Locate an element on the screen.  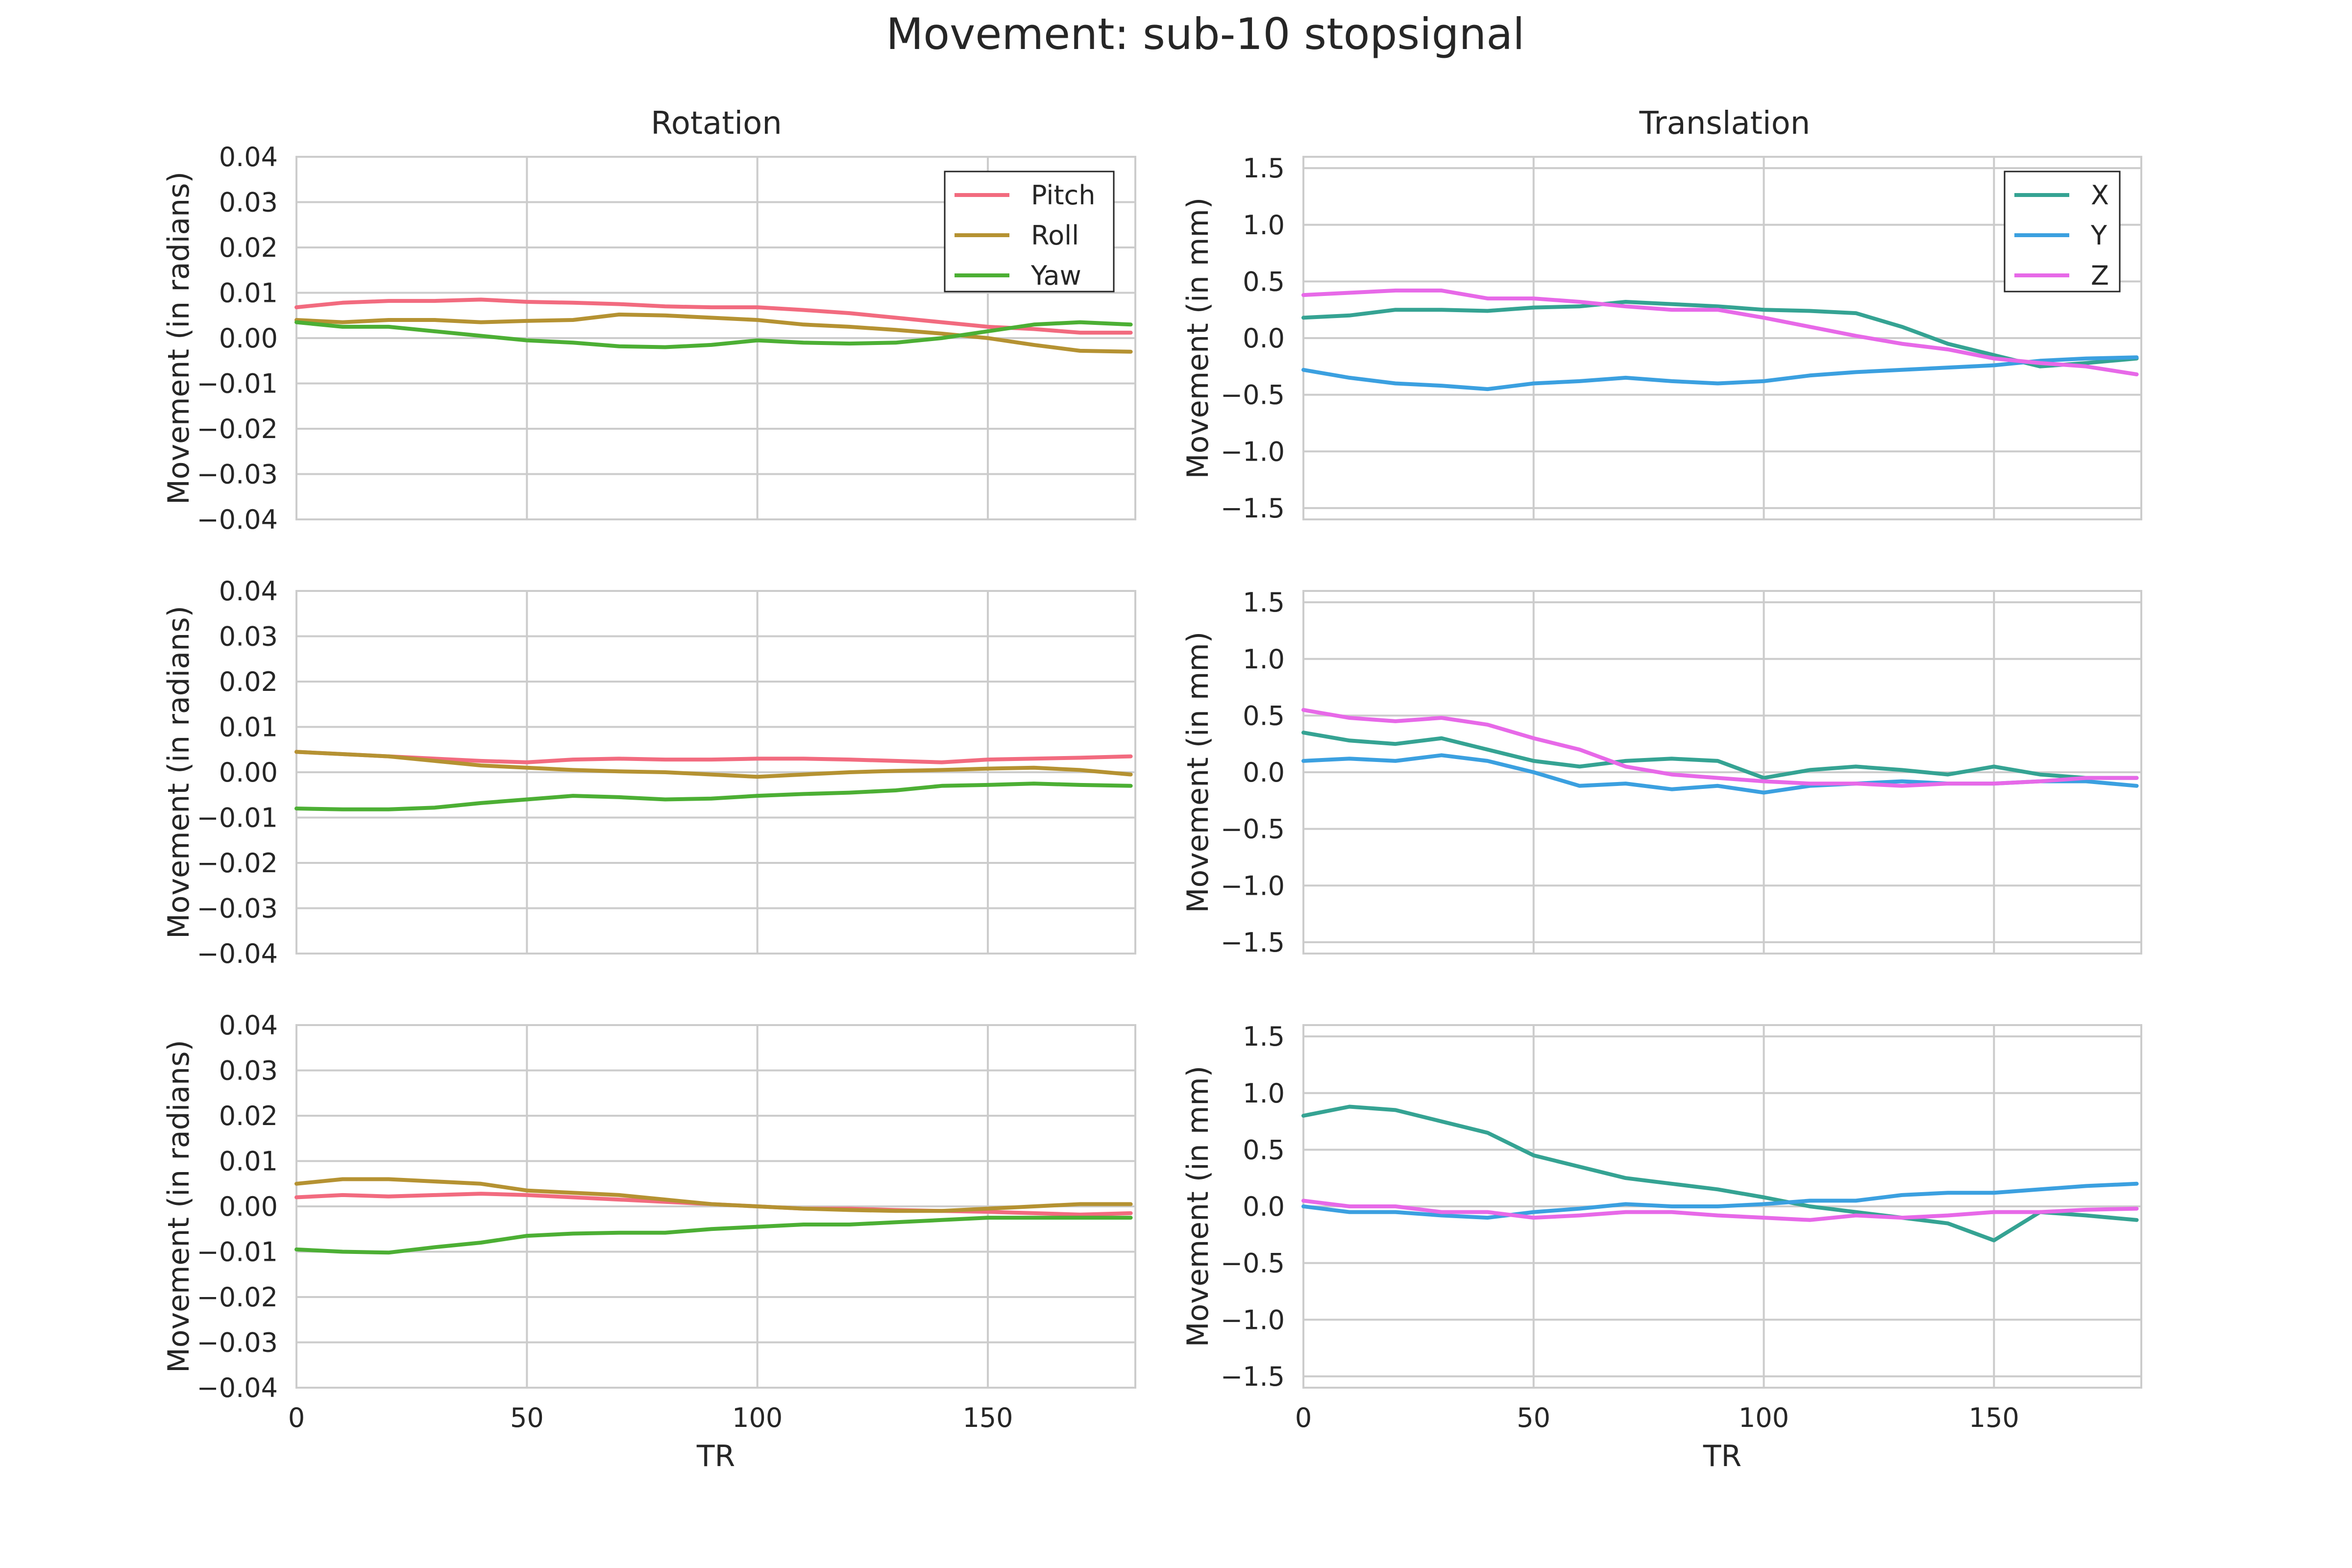
legend-label-pitch: Pitch is located at coordinates (1063, 195).